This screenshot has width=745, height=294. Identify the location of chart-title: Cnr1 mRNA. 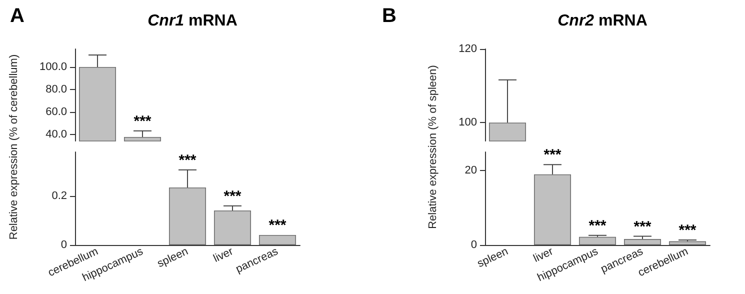
(193, 21).